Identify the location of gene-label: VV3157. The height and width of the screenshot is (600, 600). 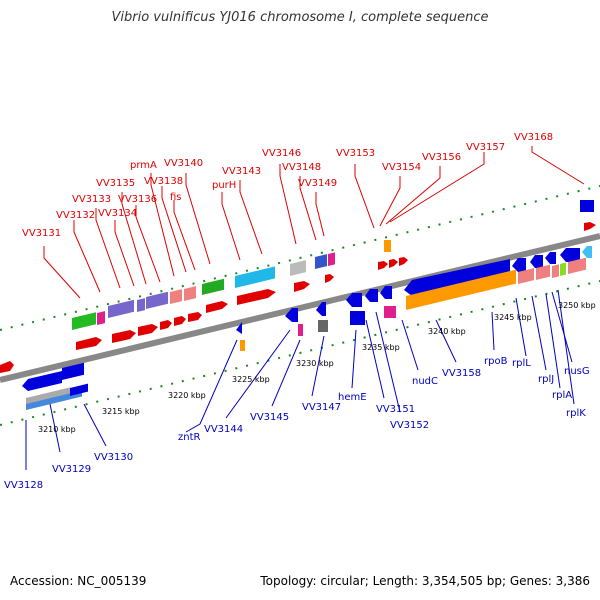
(485, 147).